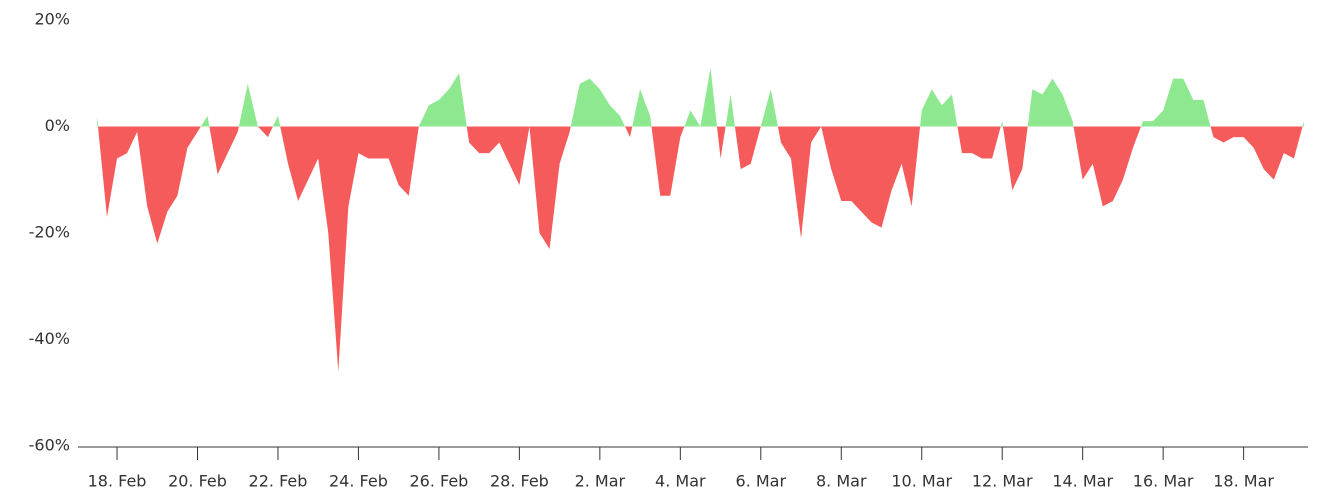 The width and height of the screenshot is (1339, 496). What do you see at coordinates (1163, 481) in the screenshot?
I see `x-tick-label: 16. Mar` at bounding box center [1163, 481].